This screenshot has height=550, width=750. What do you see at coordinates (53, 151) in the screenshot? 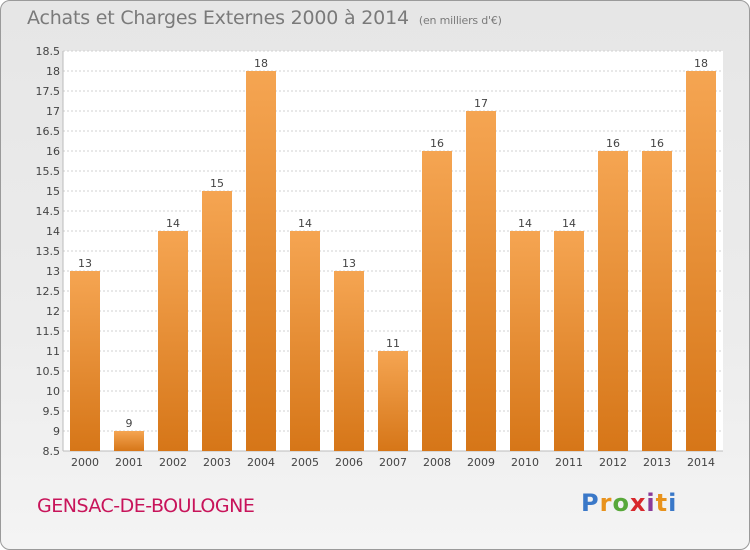
I see `y-tick-label: 16` at bounding box center [53, 151].